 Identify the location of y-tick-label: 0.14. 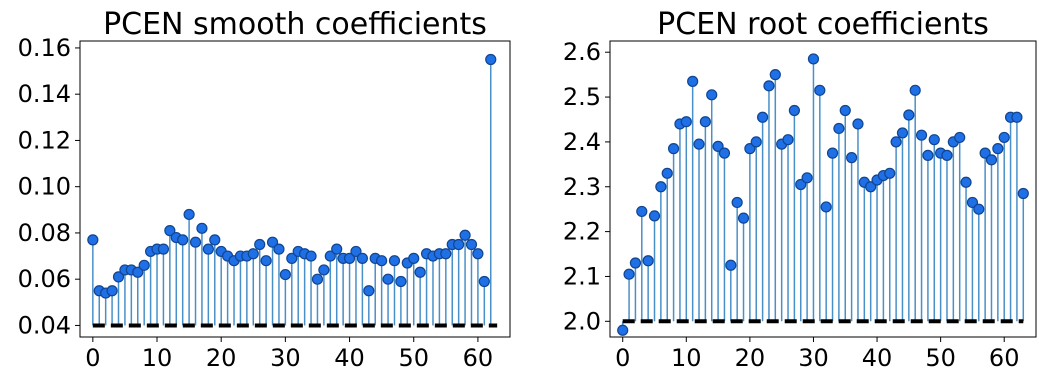
(44, 94).